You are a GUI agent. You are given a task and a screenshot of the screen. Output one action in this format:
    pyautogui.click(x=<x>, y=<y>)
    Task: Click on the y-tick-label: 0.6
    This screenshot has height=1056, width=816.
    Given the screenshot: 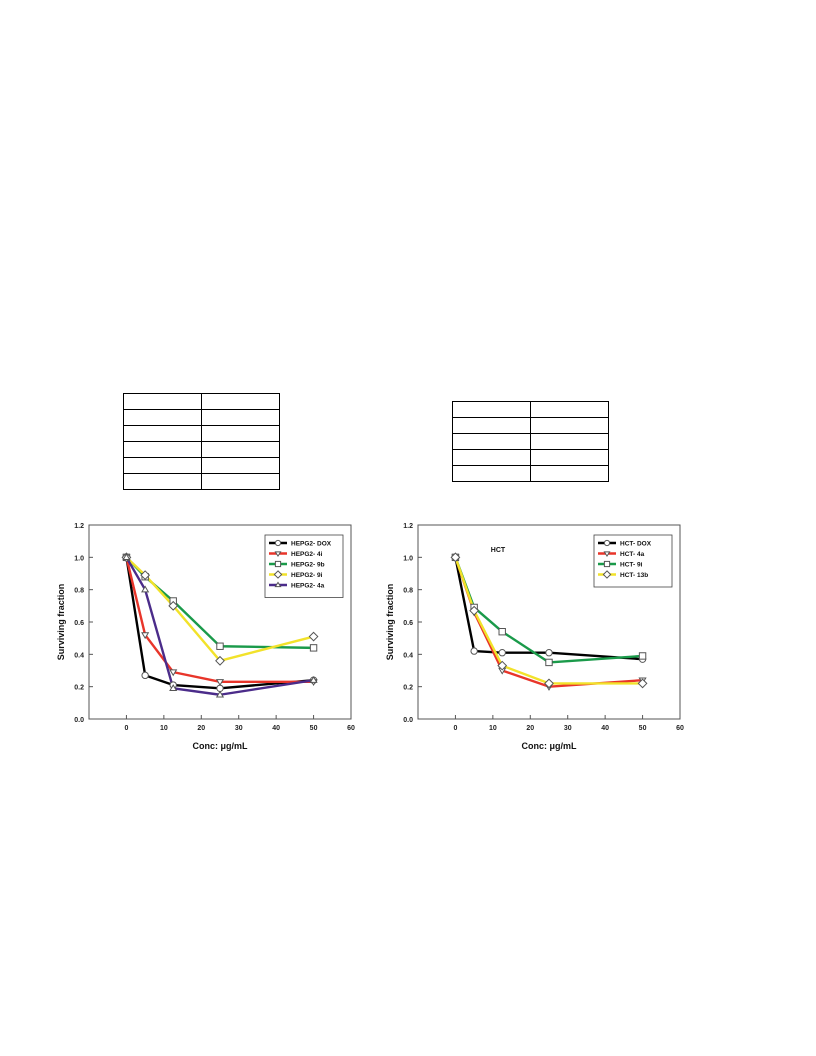 What is the action you would take?
    pyautogui.click(x=408, y=623)
    